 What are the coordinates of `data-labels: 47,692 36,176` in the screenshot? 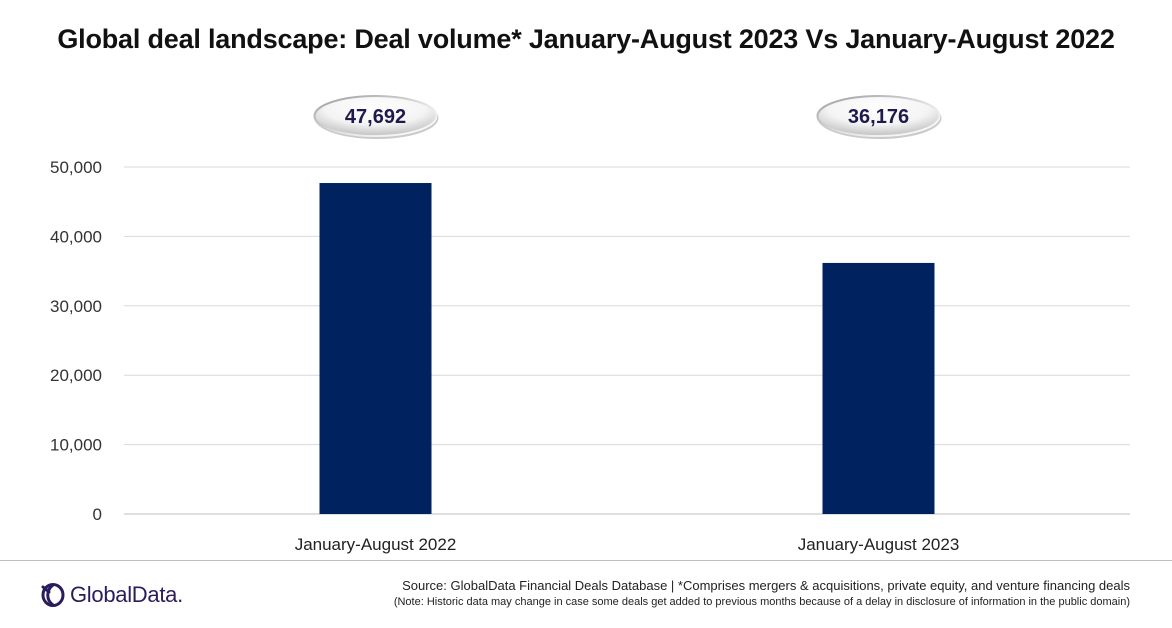 It's located at (627, 117).